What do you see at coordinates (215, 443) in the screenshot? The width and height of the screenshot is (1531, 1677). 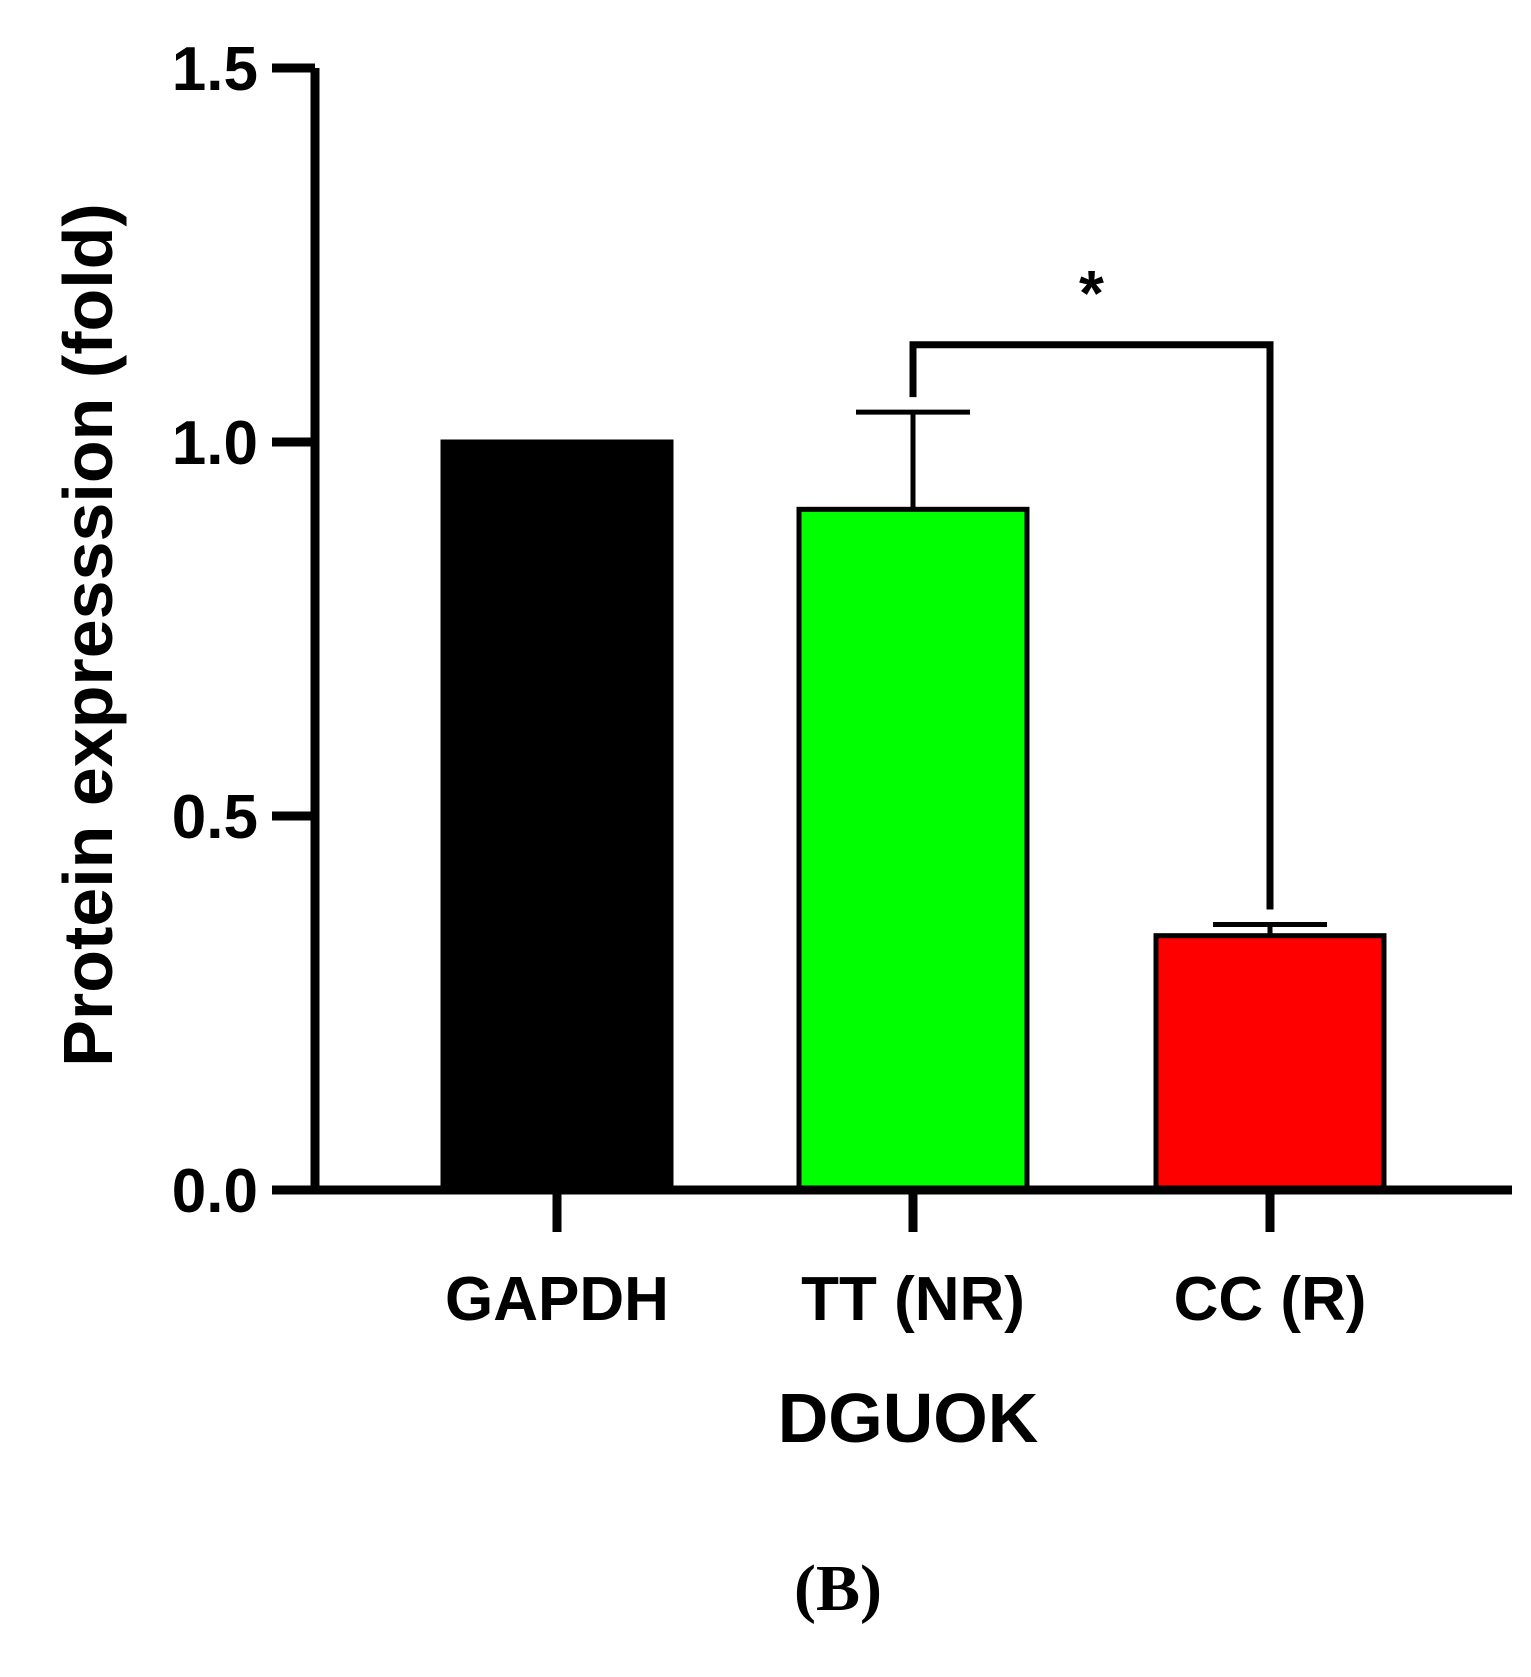 I see `y-tick-label: 1.0` at bounding box center [215, 443].